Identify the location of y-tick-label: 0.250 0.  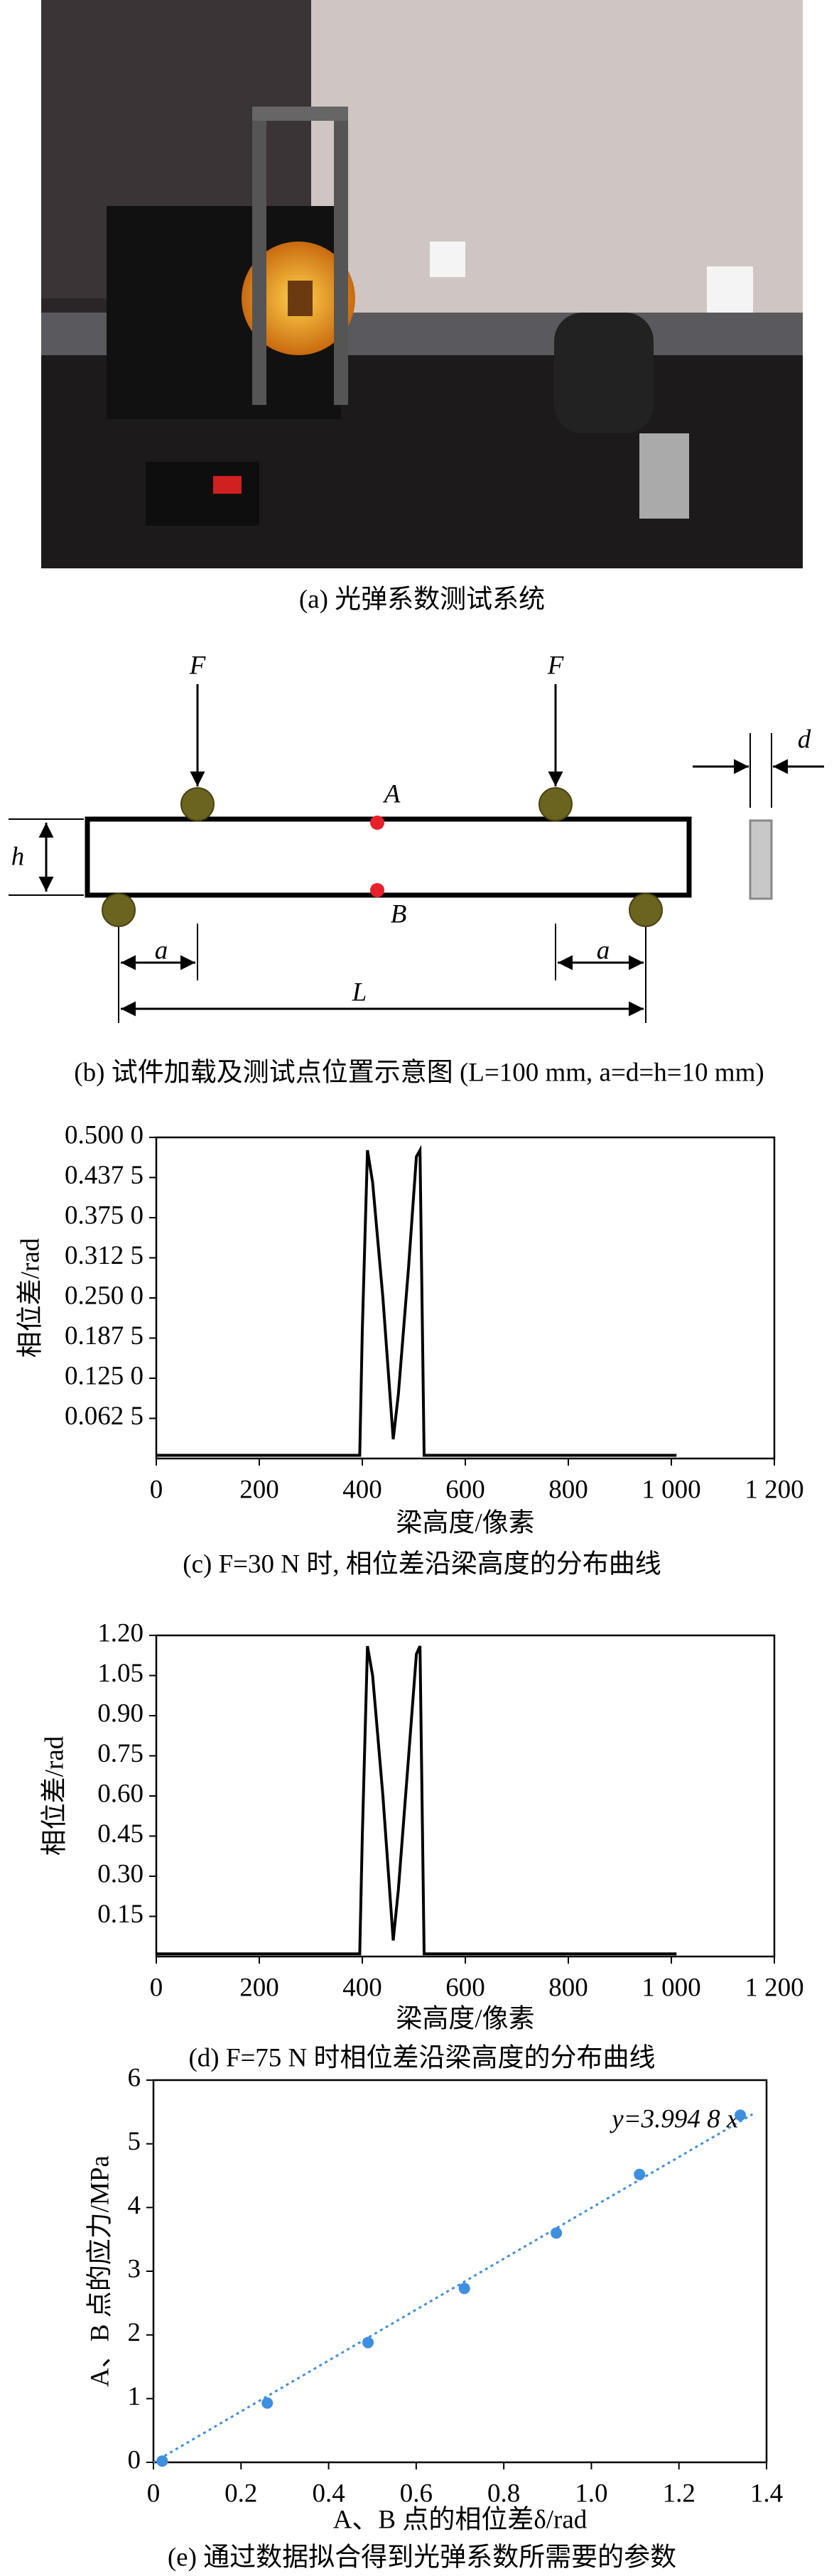
(104, 1295).